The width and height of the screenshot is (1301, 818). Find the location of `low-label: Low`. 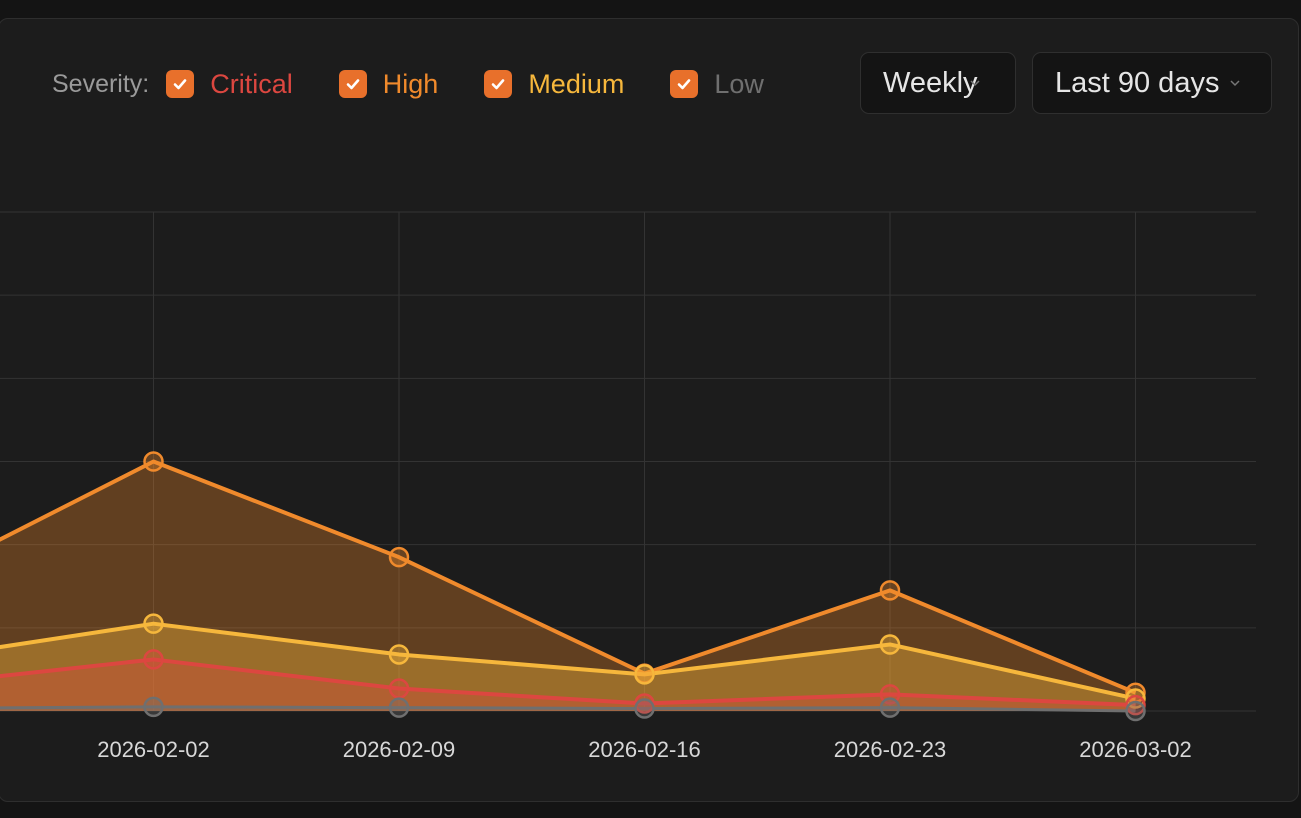

low-label: Low is located at coordinates (739, 83).